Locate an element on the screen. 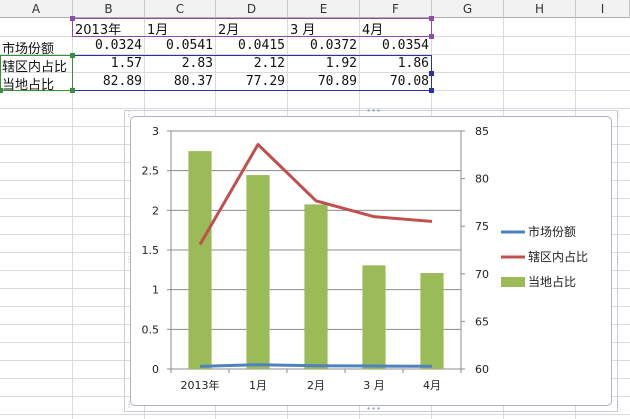 The width and height of the screenshot is (630, 419). header-cell: 1月 is located at coordinates (158, 30).